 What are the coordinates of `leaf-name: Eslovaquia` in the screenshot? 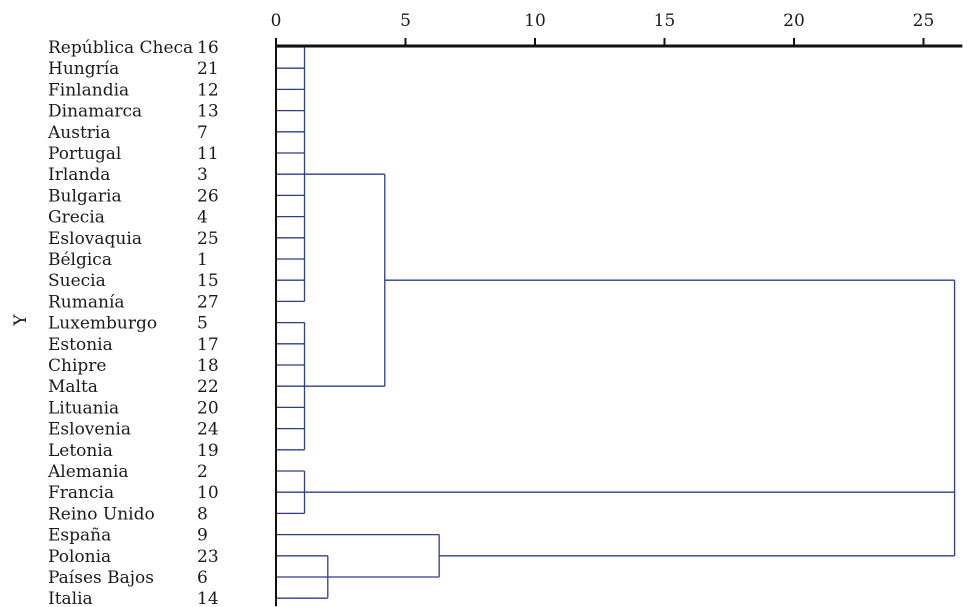 It's located at (95, 239).